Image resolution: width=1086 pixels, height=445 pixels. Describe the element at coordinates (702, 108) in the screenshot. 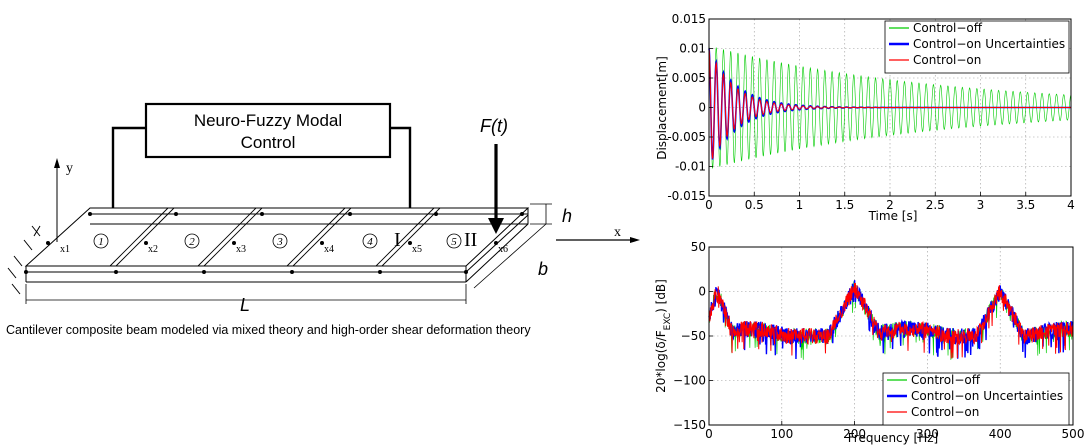

I see `time-ytick-label: 0` at that location.